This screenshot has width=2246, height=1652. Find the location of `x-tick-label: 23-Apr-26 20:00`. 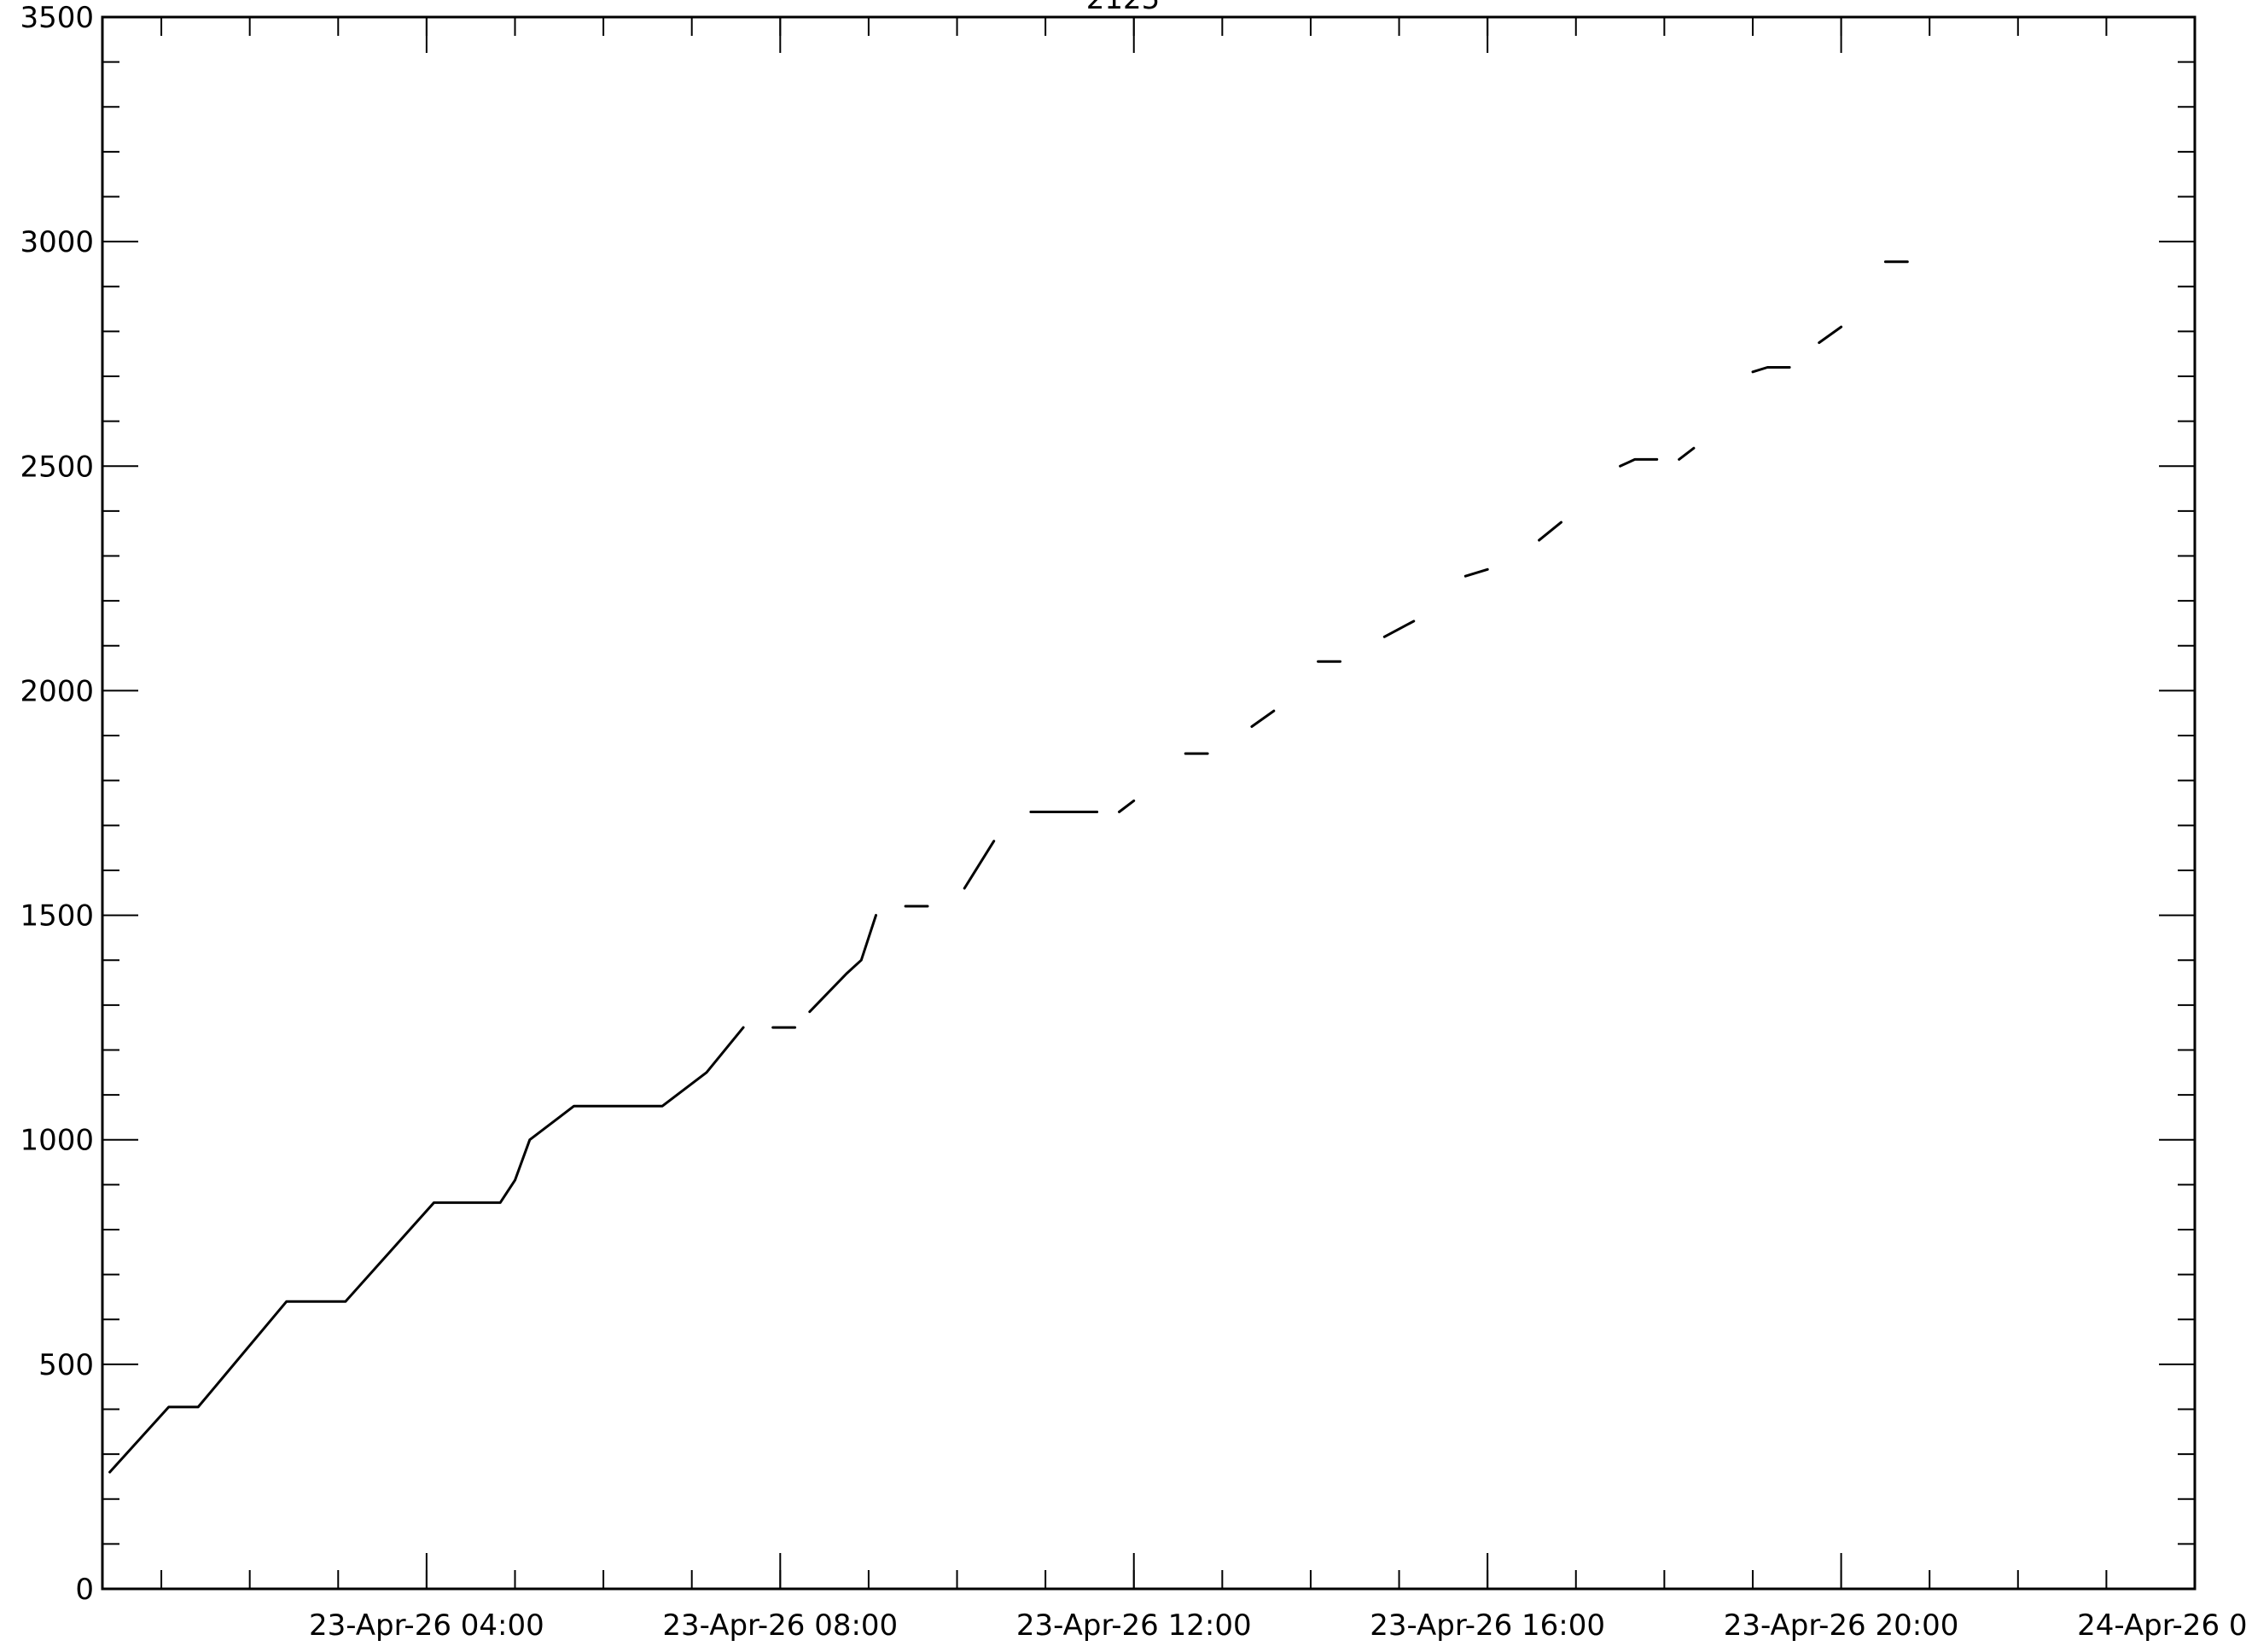

x-tick-label: 23-Apr-26 20:00 is located at coordinates (1841, 1625).